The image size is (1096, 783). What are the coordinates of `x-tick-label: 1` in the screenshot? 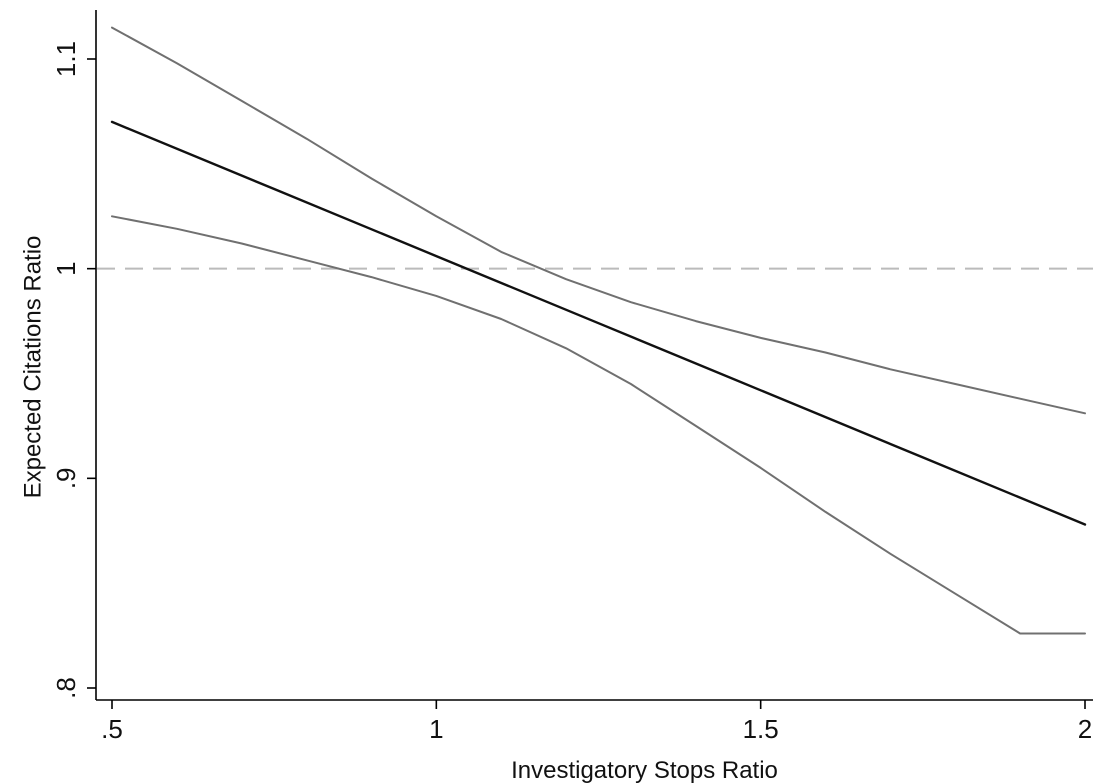 It's located at (436, 729).